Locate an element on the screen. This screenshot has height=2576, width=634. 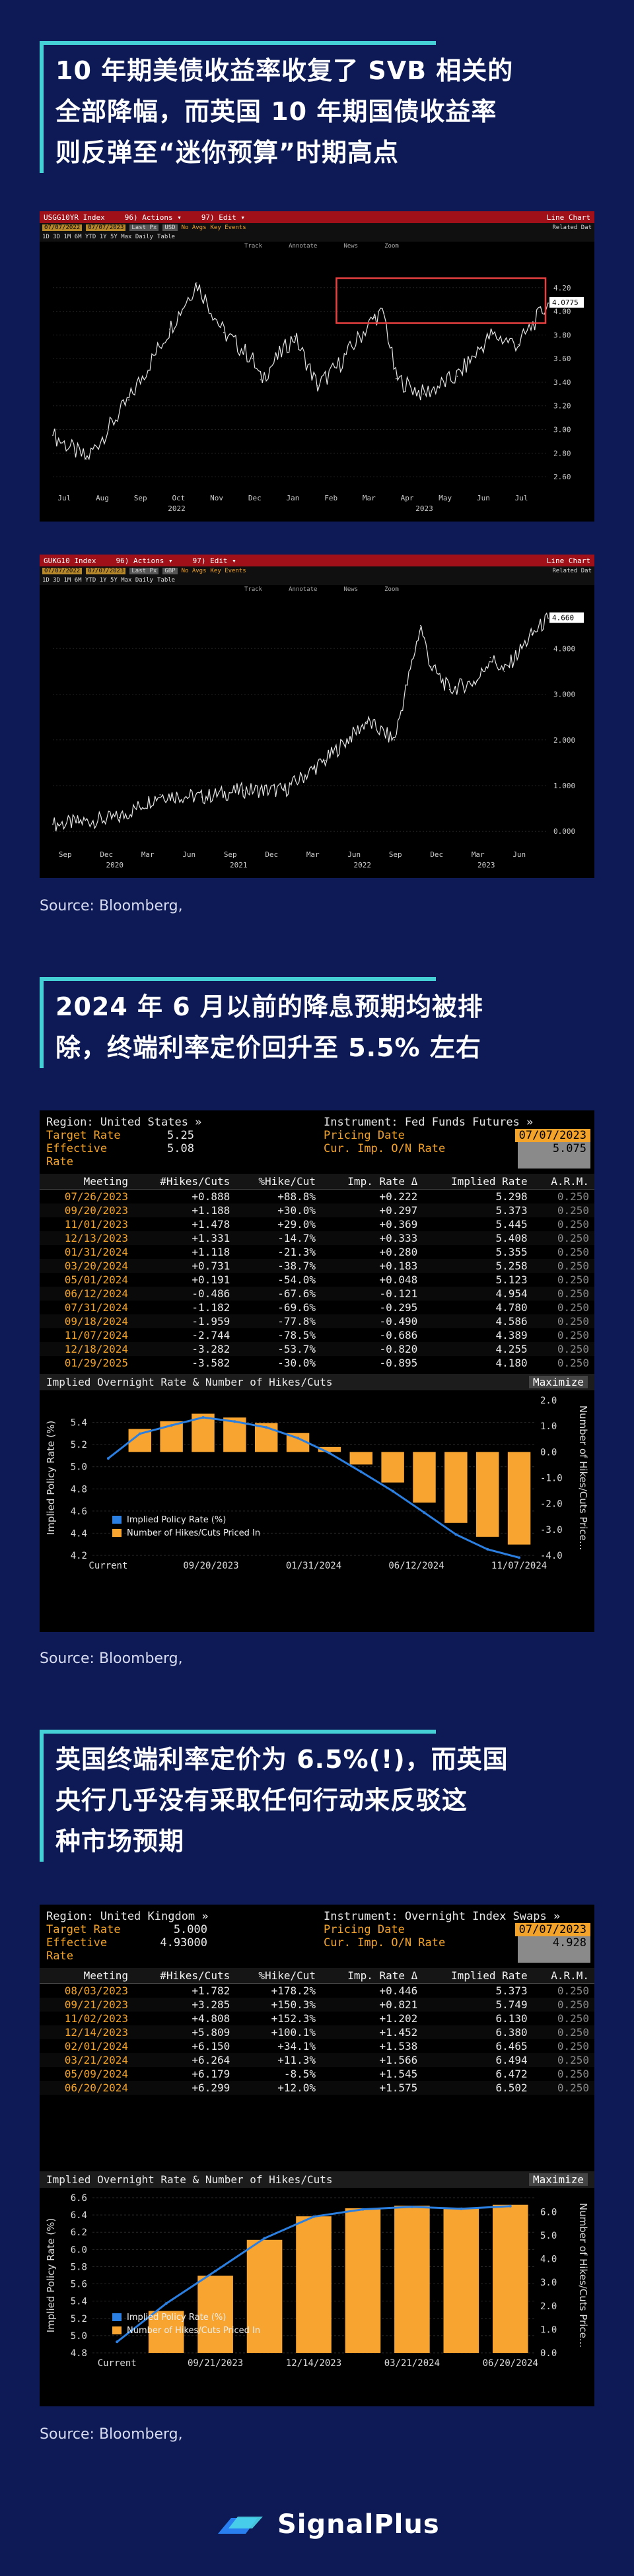
table-row: 11/01/2023 +1.478 +29.0% +0.369 5.445 0.250 is located at coordinates (317, 1224).